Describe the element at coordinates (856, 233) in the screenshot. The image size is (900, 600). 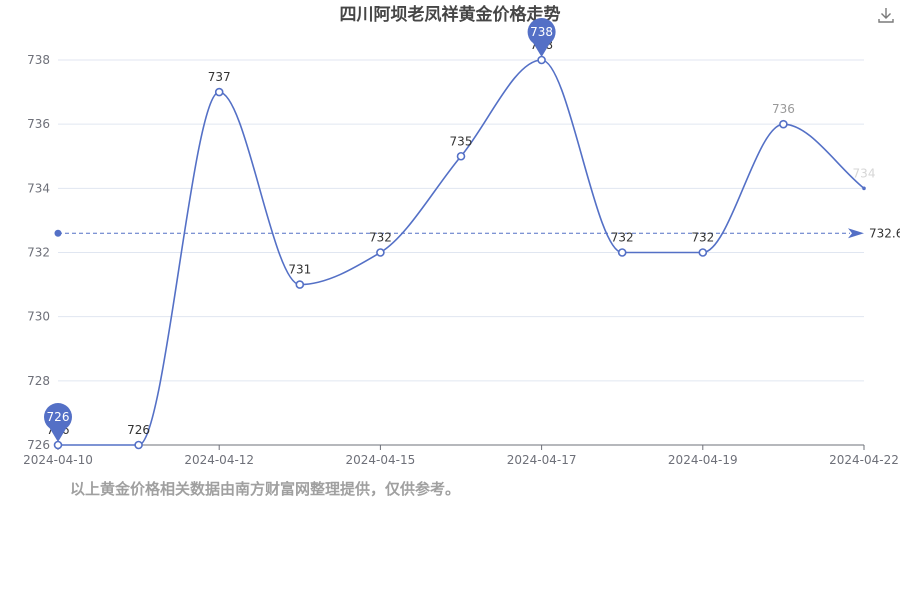
I see `average-arrow` at that location.